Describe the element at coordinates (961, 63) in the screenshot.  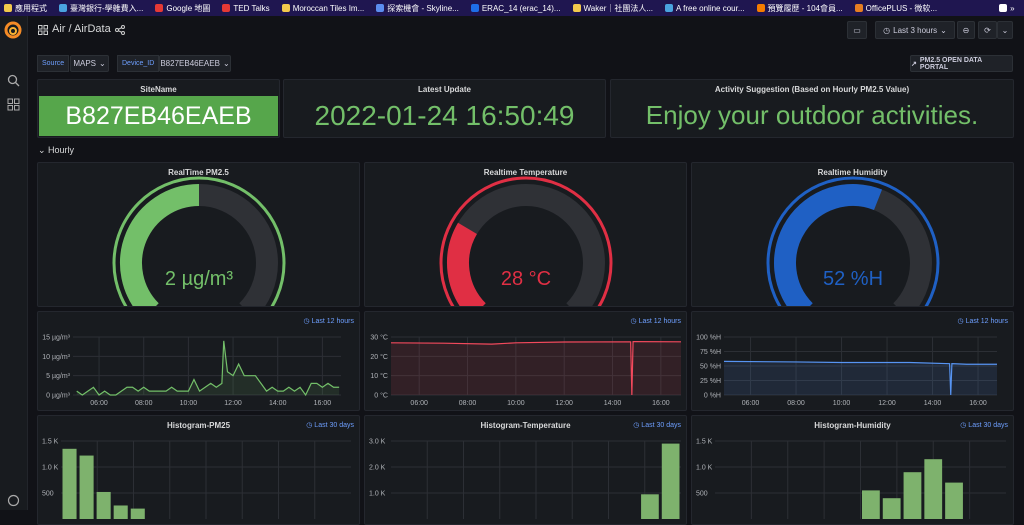
I see `pm25-open-data-portal-link: ↗ PM2.5 OPEN DATA PORTAL` at that location.